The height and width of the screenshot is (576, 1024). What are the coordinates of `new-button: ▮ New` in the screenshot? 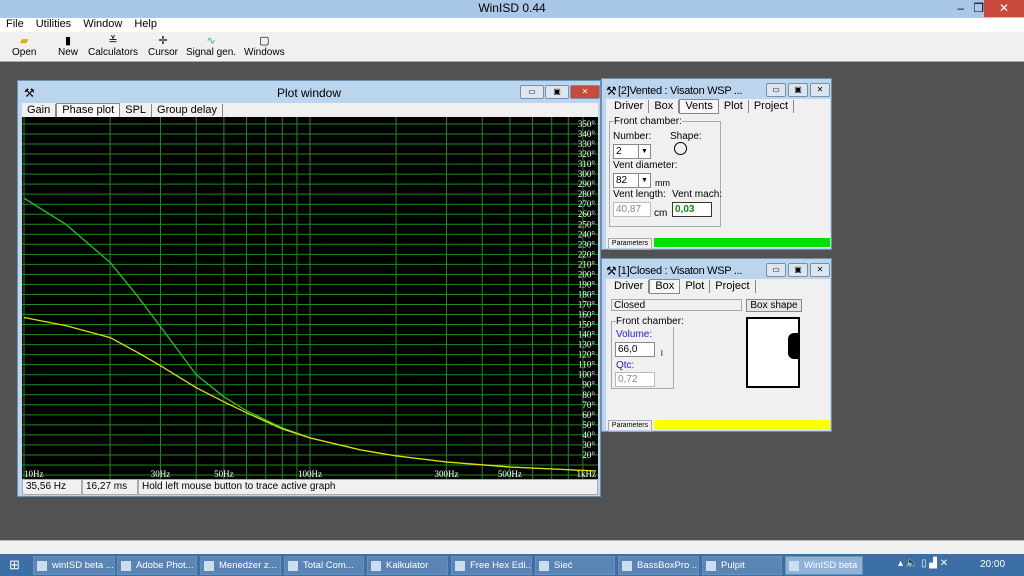 It's located at (68, 46).